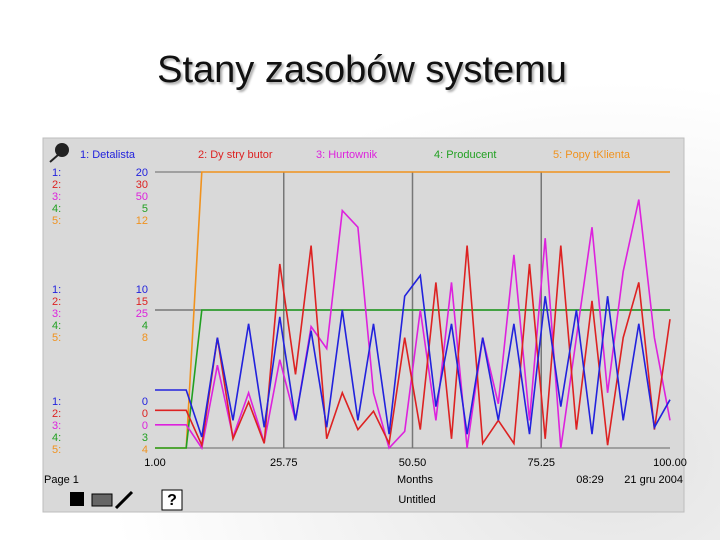 The image size is (720, 540). What do you see at coordinates (347, 155) in the screenshot?
I see `legend-entry: 3: Hurtownik` at bounding box center [347, 155].